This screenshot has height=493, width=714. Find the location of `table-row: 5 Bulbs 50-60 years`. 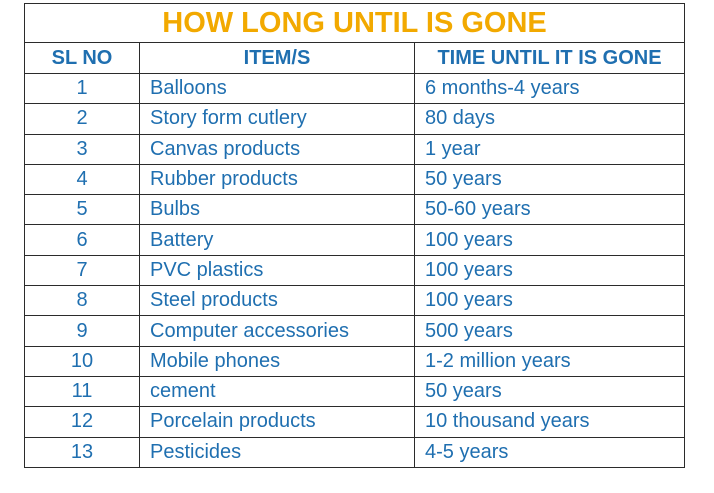

table-row: 5 Bulbs 50-60 years is located at coordinates (355, 210).